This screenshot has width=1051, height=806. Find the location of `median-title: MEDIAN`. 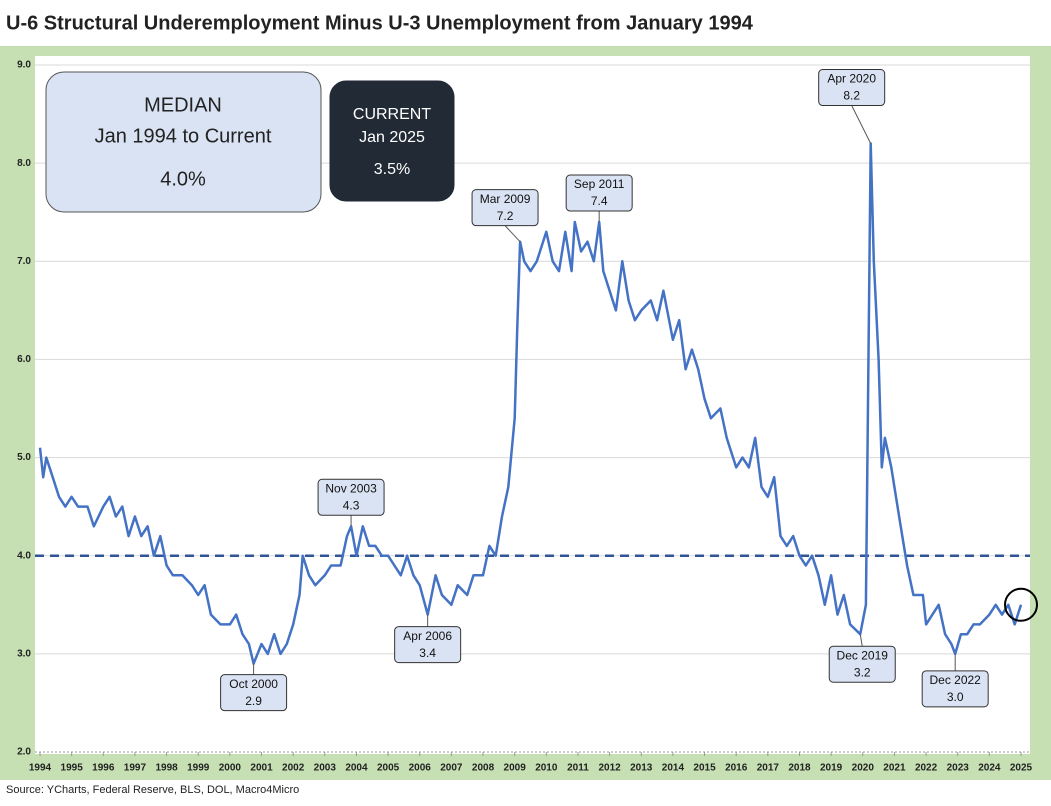

median-title: MEDIAN is located at coordinates (183, 105).